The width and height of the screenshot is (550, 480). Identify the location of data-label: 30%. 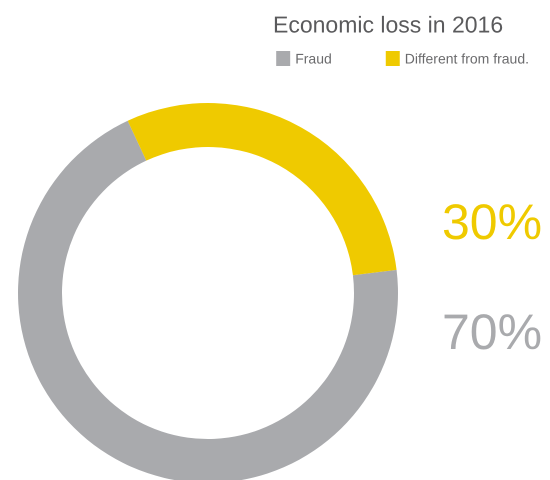
(492, 222).